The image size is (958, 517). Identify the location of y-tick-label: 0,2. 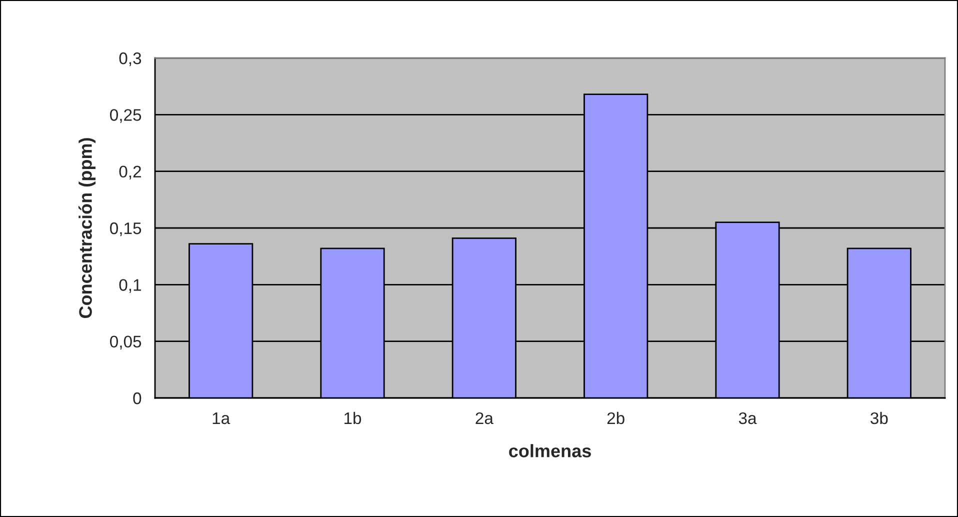
(130, 173).